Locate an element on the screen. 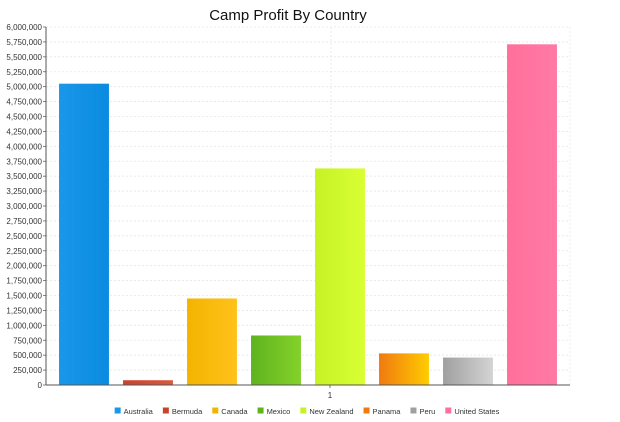  y-tick-label: 0 is located at coordinates (40, 385).